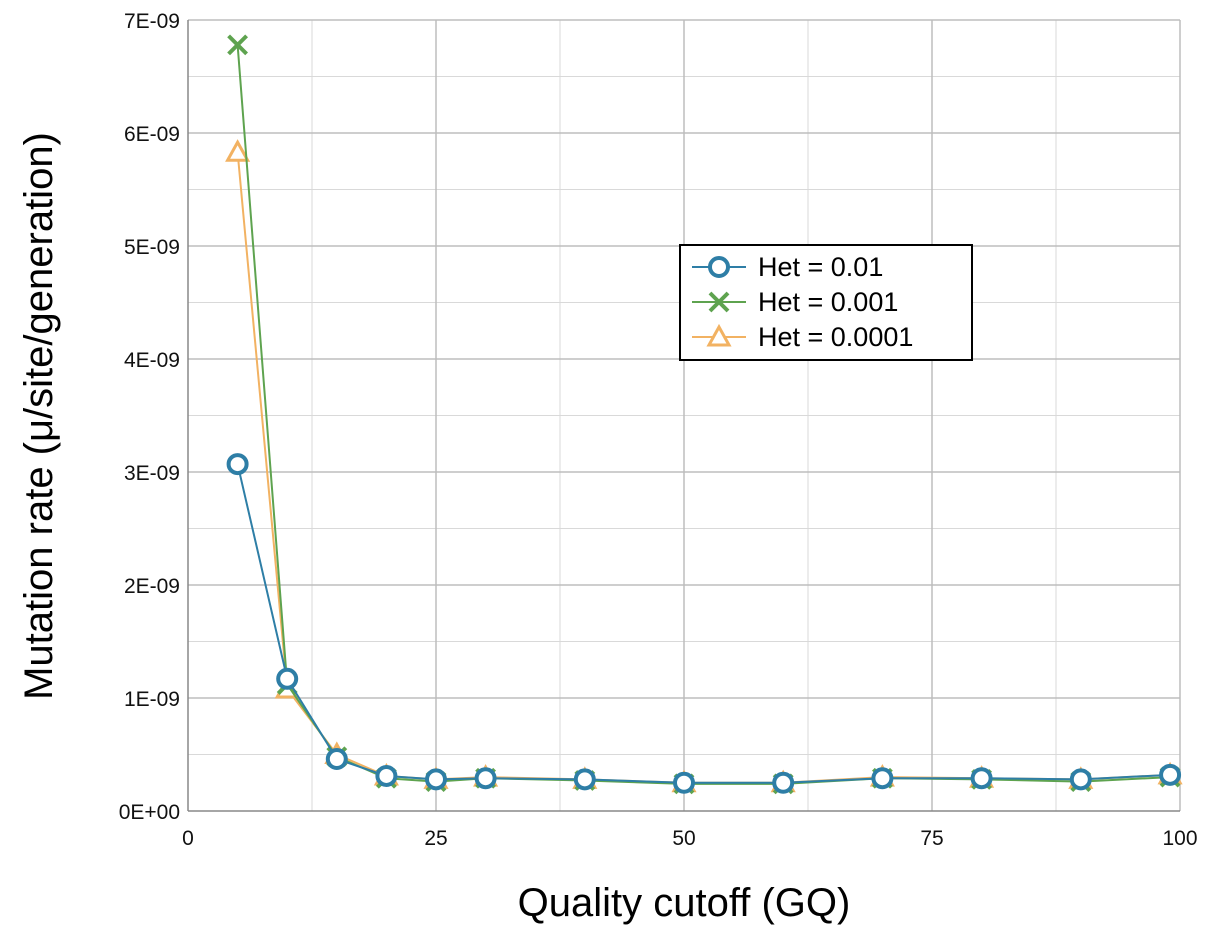  I want to click on y-tick-label: 3E-09, so click(152, 473).